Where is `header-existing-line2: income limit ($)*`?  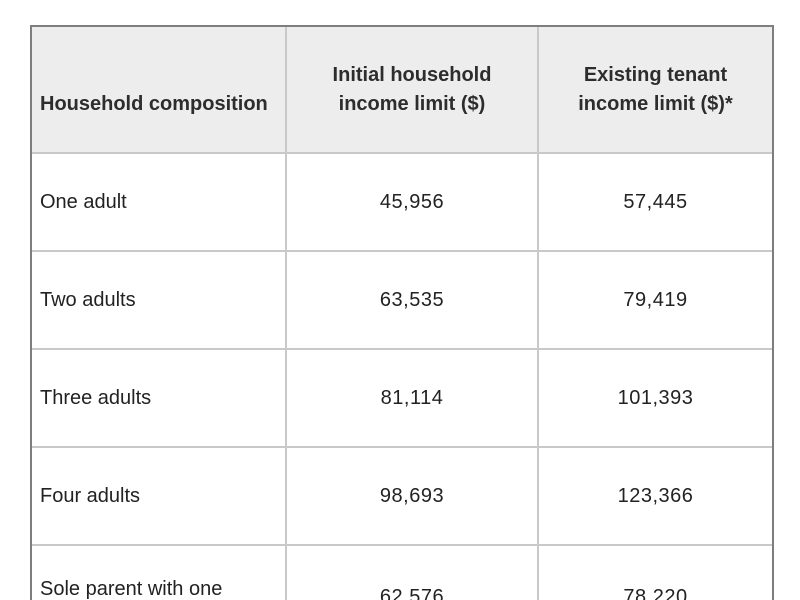
header-existing-line2: income limit ($)* is located at coordinates (655, 104).